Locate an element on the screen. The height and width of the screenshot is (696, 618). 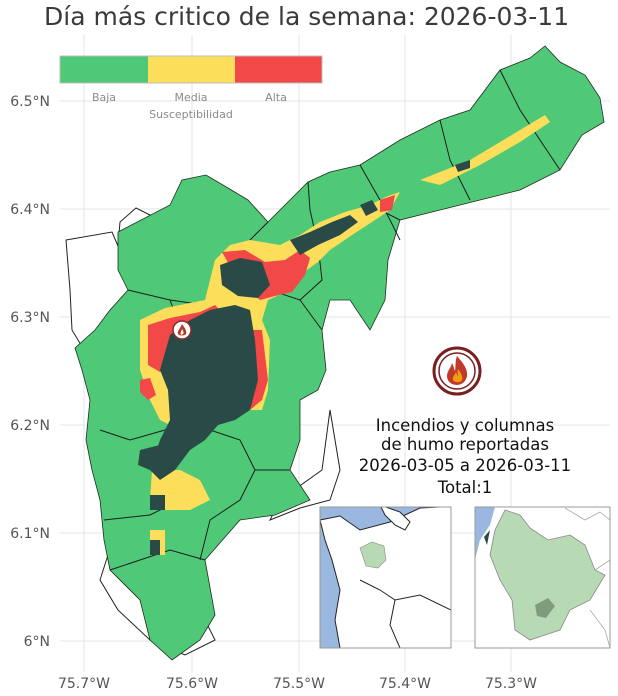
info-line-3: 2026-03-05 a 2026-03-11 is located at coordinates (465, 465).